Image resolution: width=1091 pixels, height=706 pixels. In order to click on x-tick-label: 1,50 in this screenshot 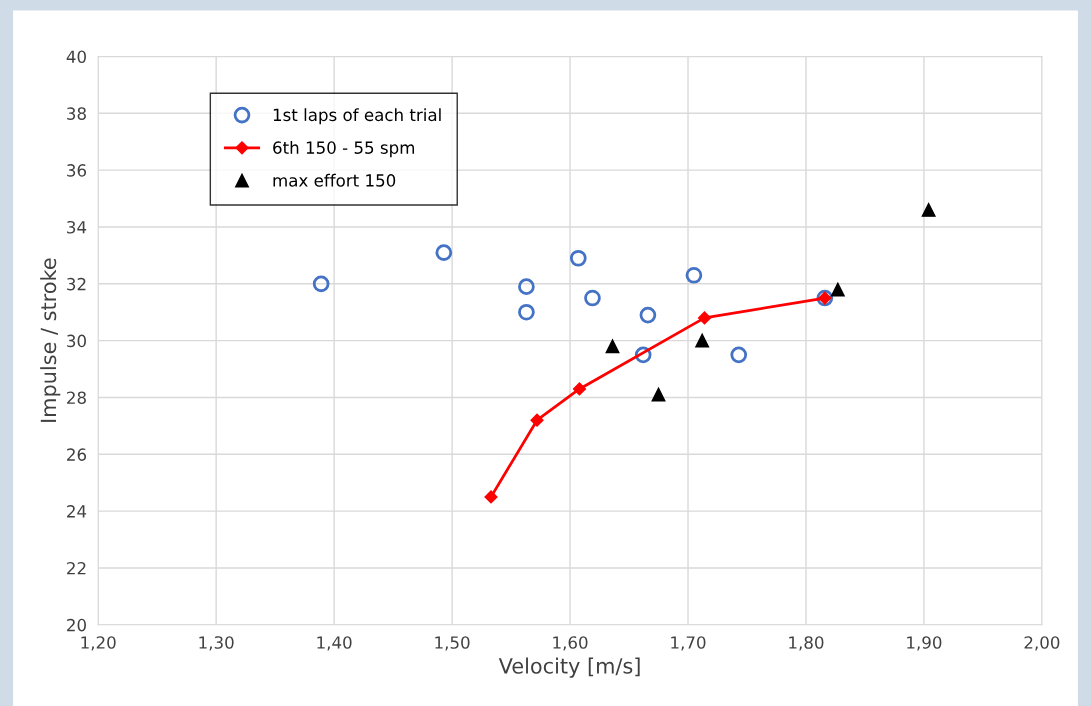, I will do `click(452, 643)`.